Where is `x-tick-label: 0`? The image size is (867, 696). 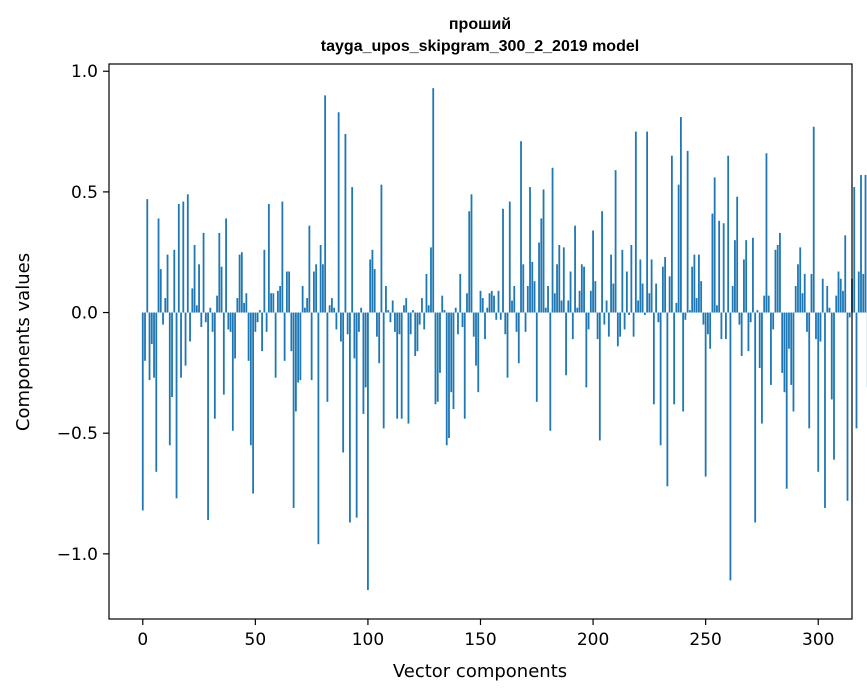 x-tick-label: 0 is located at coordinates (142, 640).